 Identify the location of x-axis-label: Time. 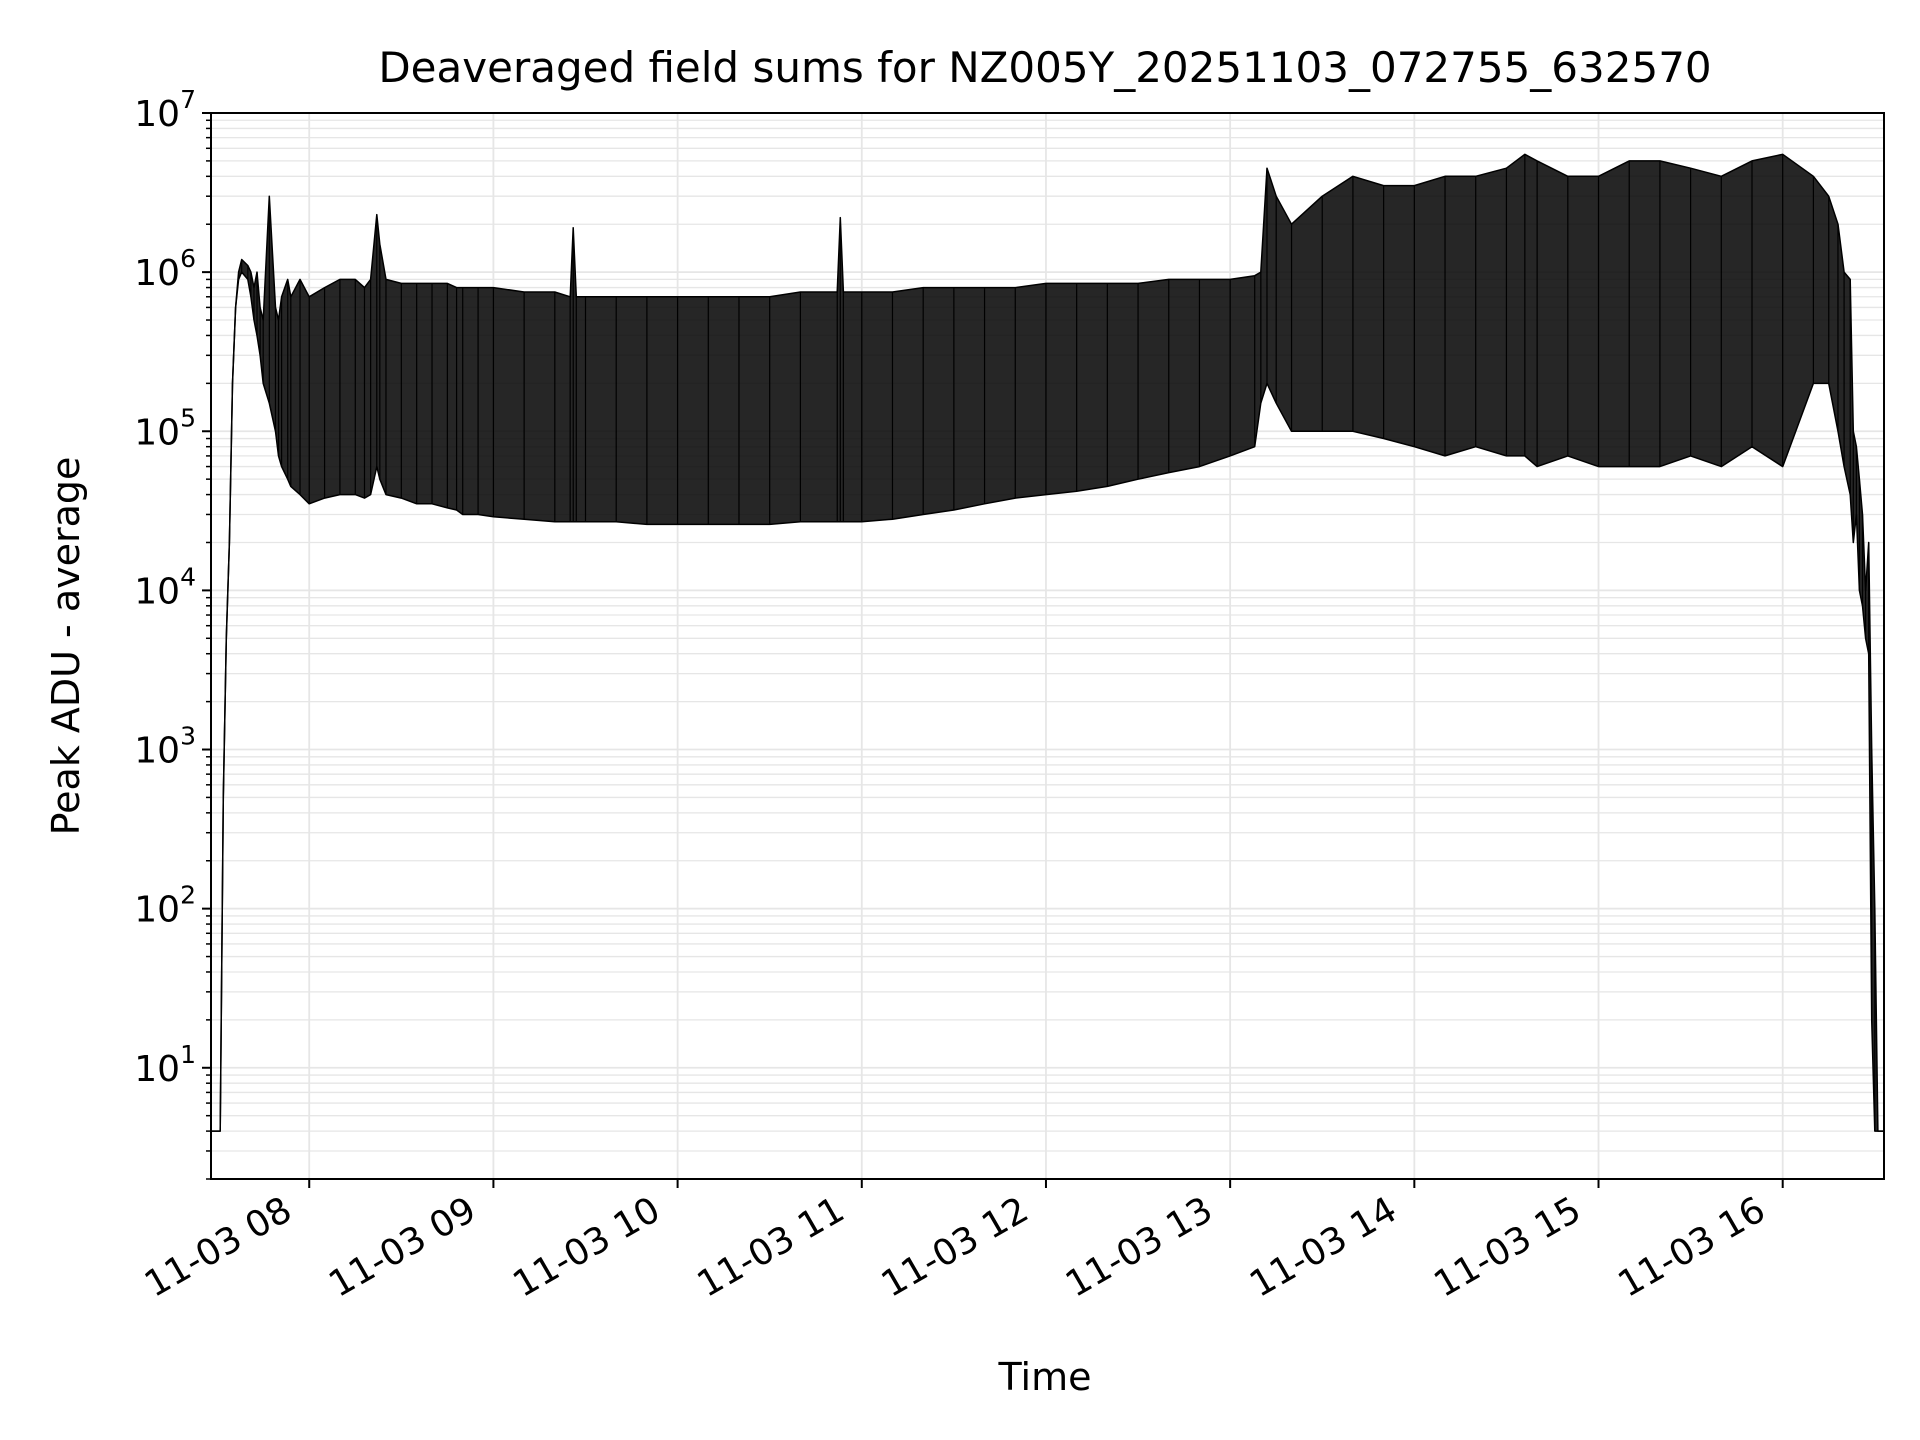
(1045, 1377).